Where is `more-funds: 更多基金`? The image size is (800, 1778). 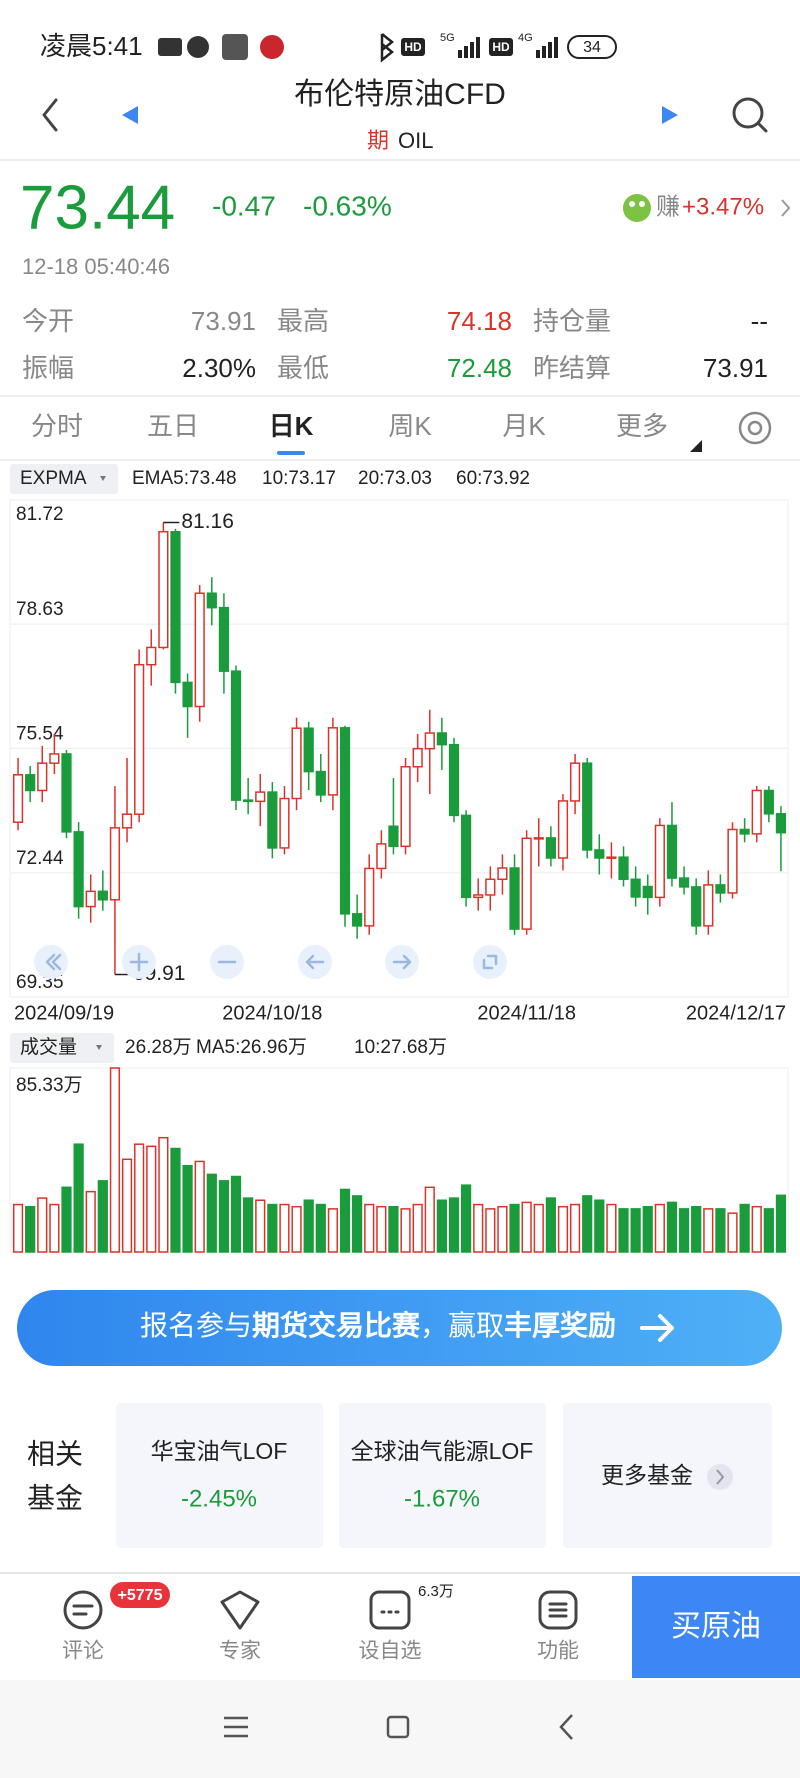
more-funds: 更多基金 is located at coordinates (647, 1475).